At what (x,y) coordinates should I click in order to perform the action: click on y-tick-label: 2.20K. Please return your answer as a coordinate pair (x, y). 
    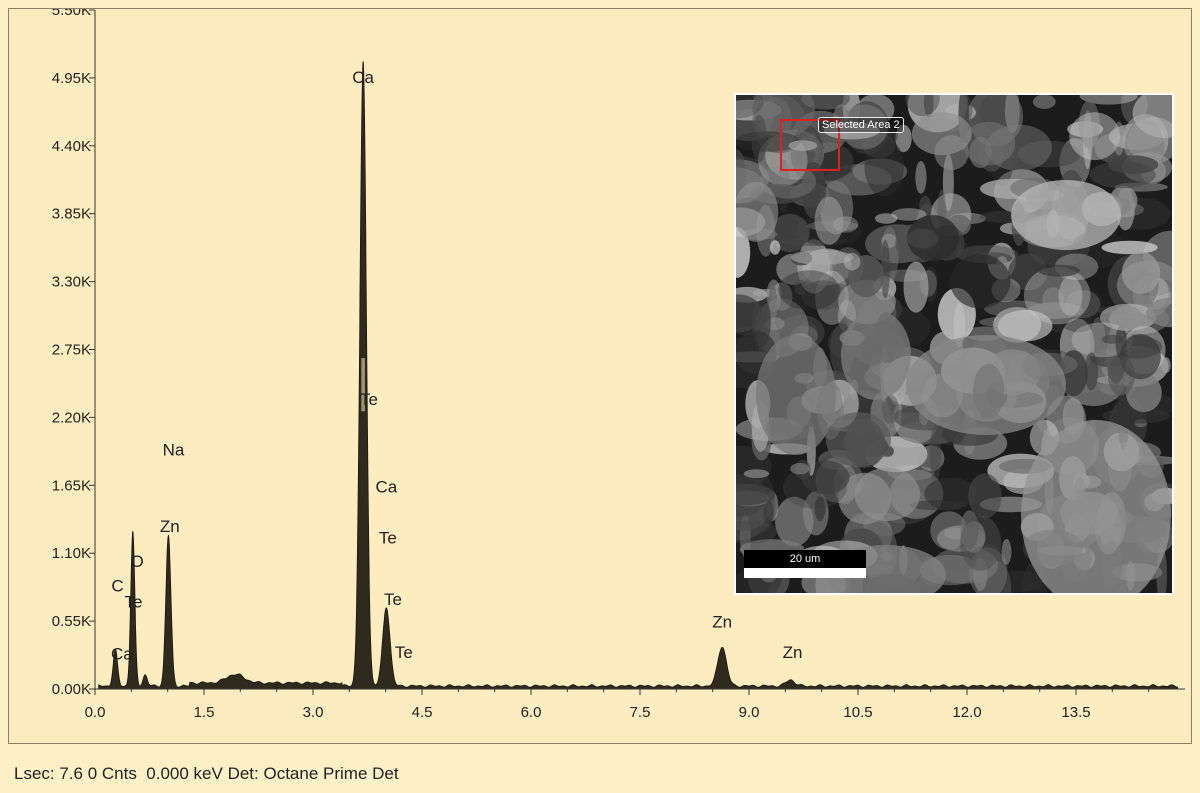
    Looking at the image, I should click on (71, 417).